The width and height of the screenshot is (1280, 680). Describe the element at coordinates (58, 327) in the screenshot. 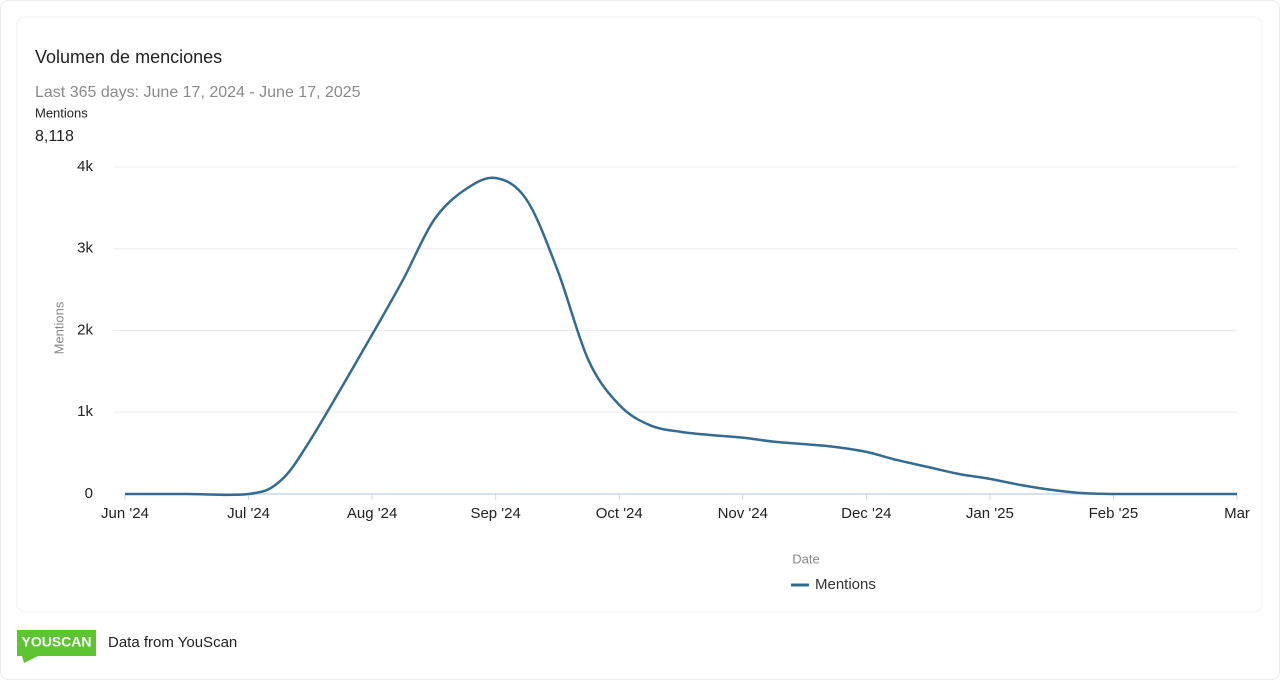

I see `y-axis-title: Mentions` at that location.